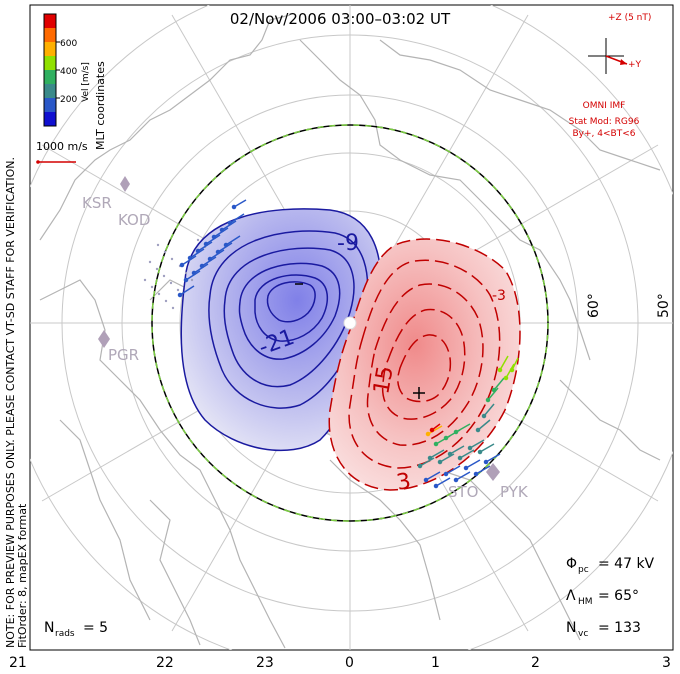 The image size is (680, 674). I want to click on contour-label-pos-15: 15, so click(383, 380).